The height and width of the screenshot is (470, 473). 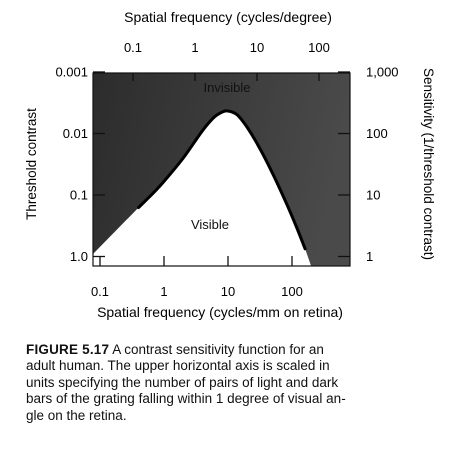 What do you see at coordinates (227, 87) in the screenshot?
I see `invisible-label: Invisible` at bounding box center [227, 87].